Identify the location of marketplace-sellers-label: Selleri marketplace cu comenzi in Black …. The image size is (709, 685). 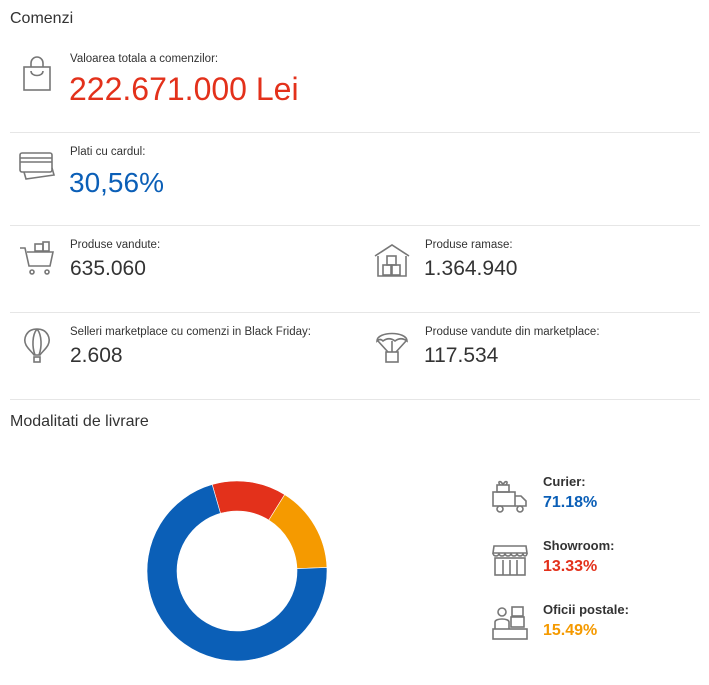
(190, 332).